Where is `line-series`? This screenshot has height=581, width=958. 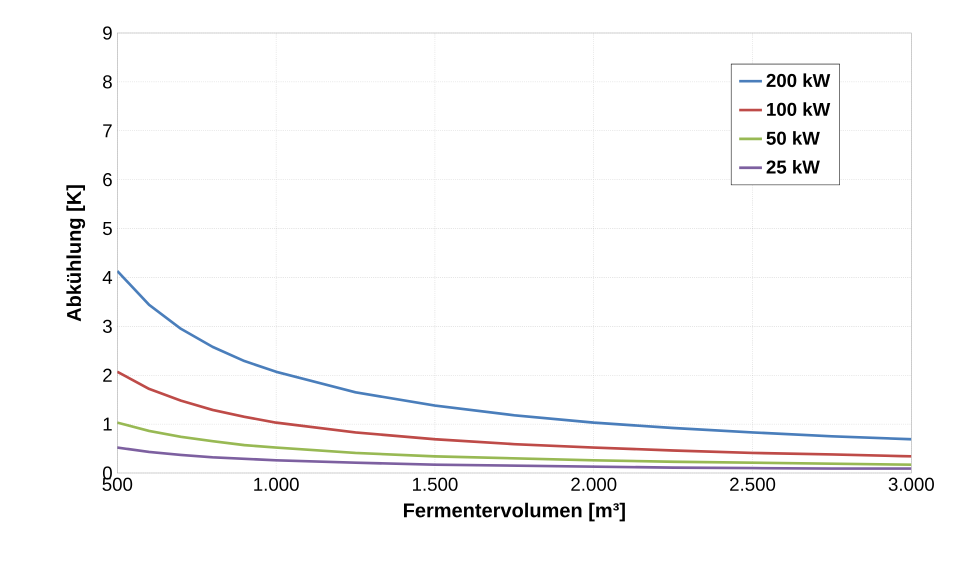 line-series is located at coordinates (514, 414).